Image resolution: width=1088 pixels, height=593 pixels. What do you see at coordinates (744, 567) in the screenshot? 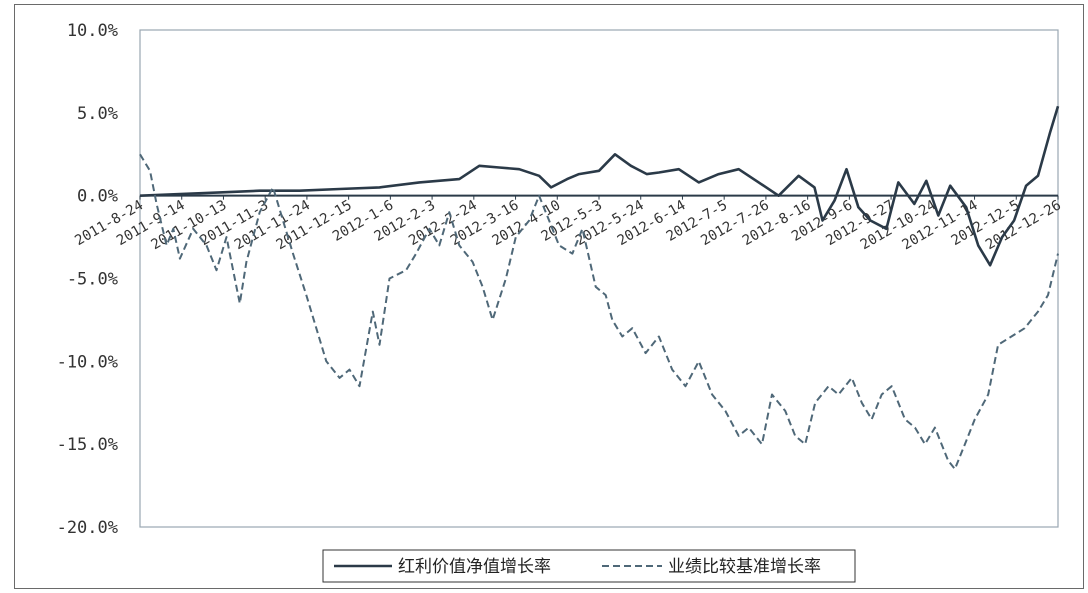
I see `legend-label-series-2: 业绩比较基准增长率` at bounding box center [744, 567].